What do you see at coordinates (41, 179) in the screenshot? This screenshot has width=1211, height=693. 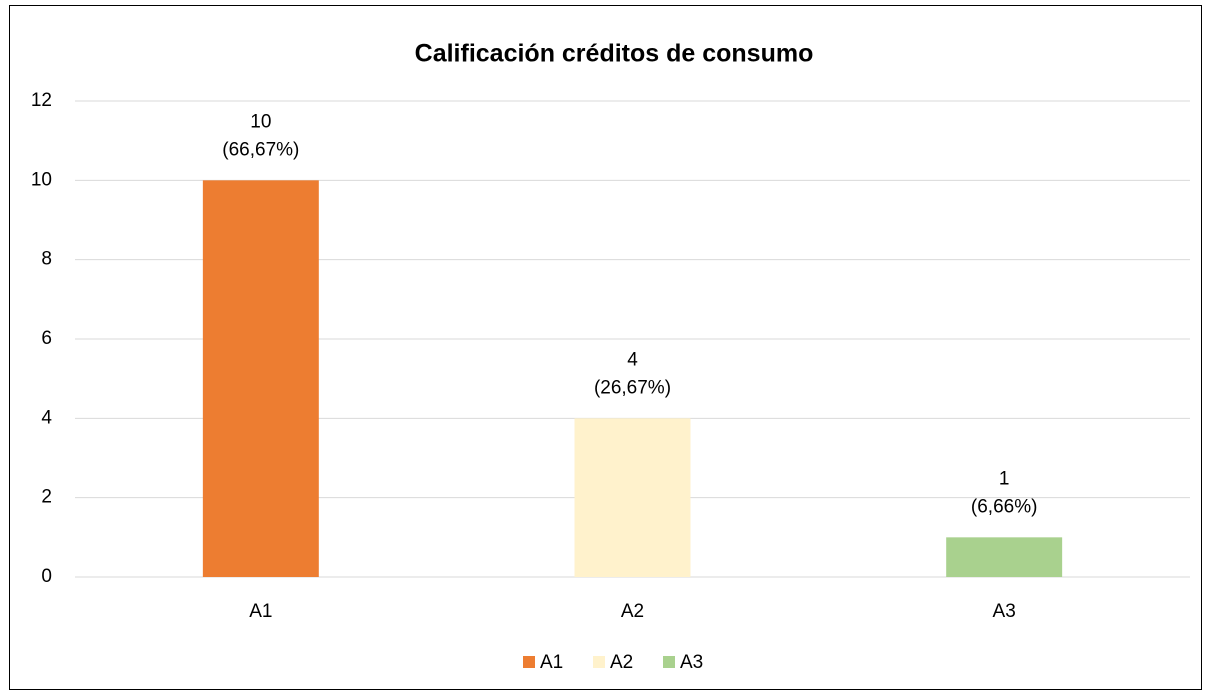 I see `y-tick-label: 10` at bounding box center [41, 179].